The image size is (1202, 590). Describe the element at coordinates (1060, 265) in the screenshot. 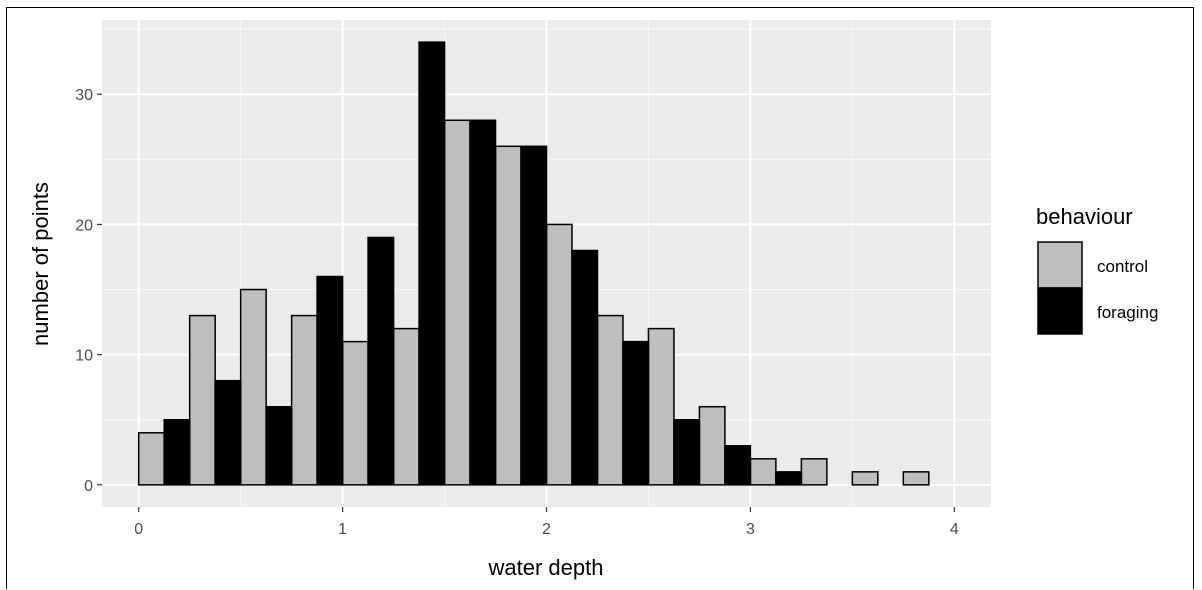

I see `legend-key-control` at that location.